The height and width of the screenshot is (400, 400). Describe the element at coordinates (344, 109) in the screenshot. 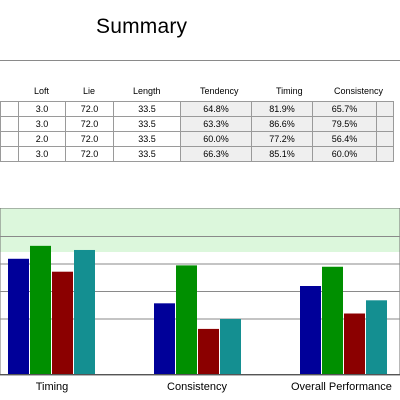

I see `consistency-cell: 65.7%` at that location.